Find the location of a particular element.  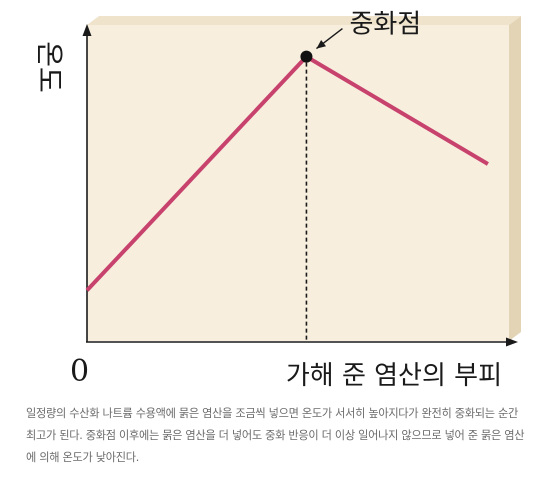

x-axis-label: 가해 준 염산의 부피 is located at coordinates (394, 376).